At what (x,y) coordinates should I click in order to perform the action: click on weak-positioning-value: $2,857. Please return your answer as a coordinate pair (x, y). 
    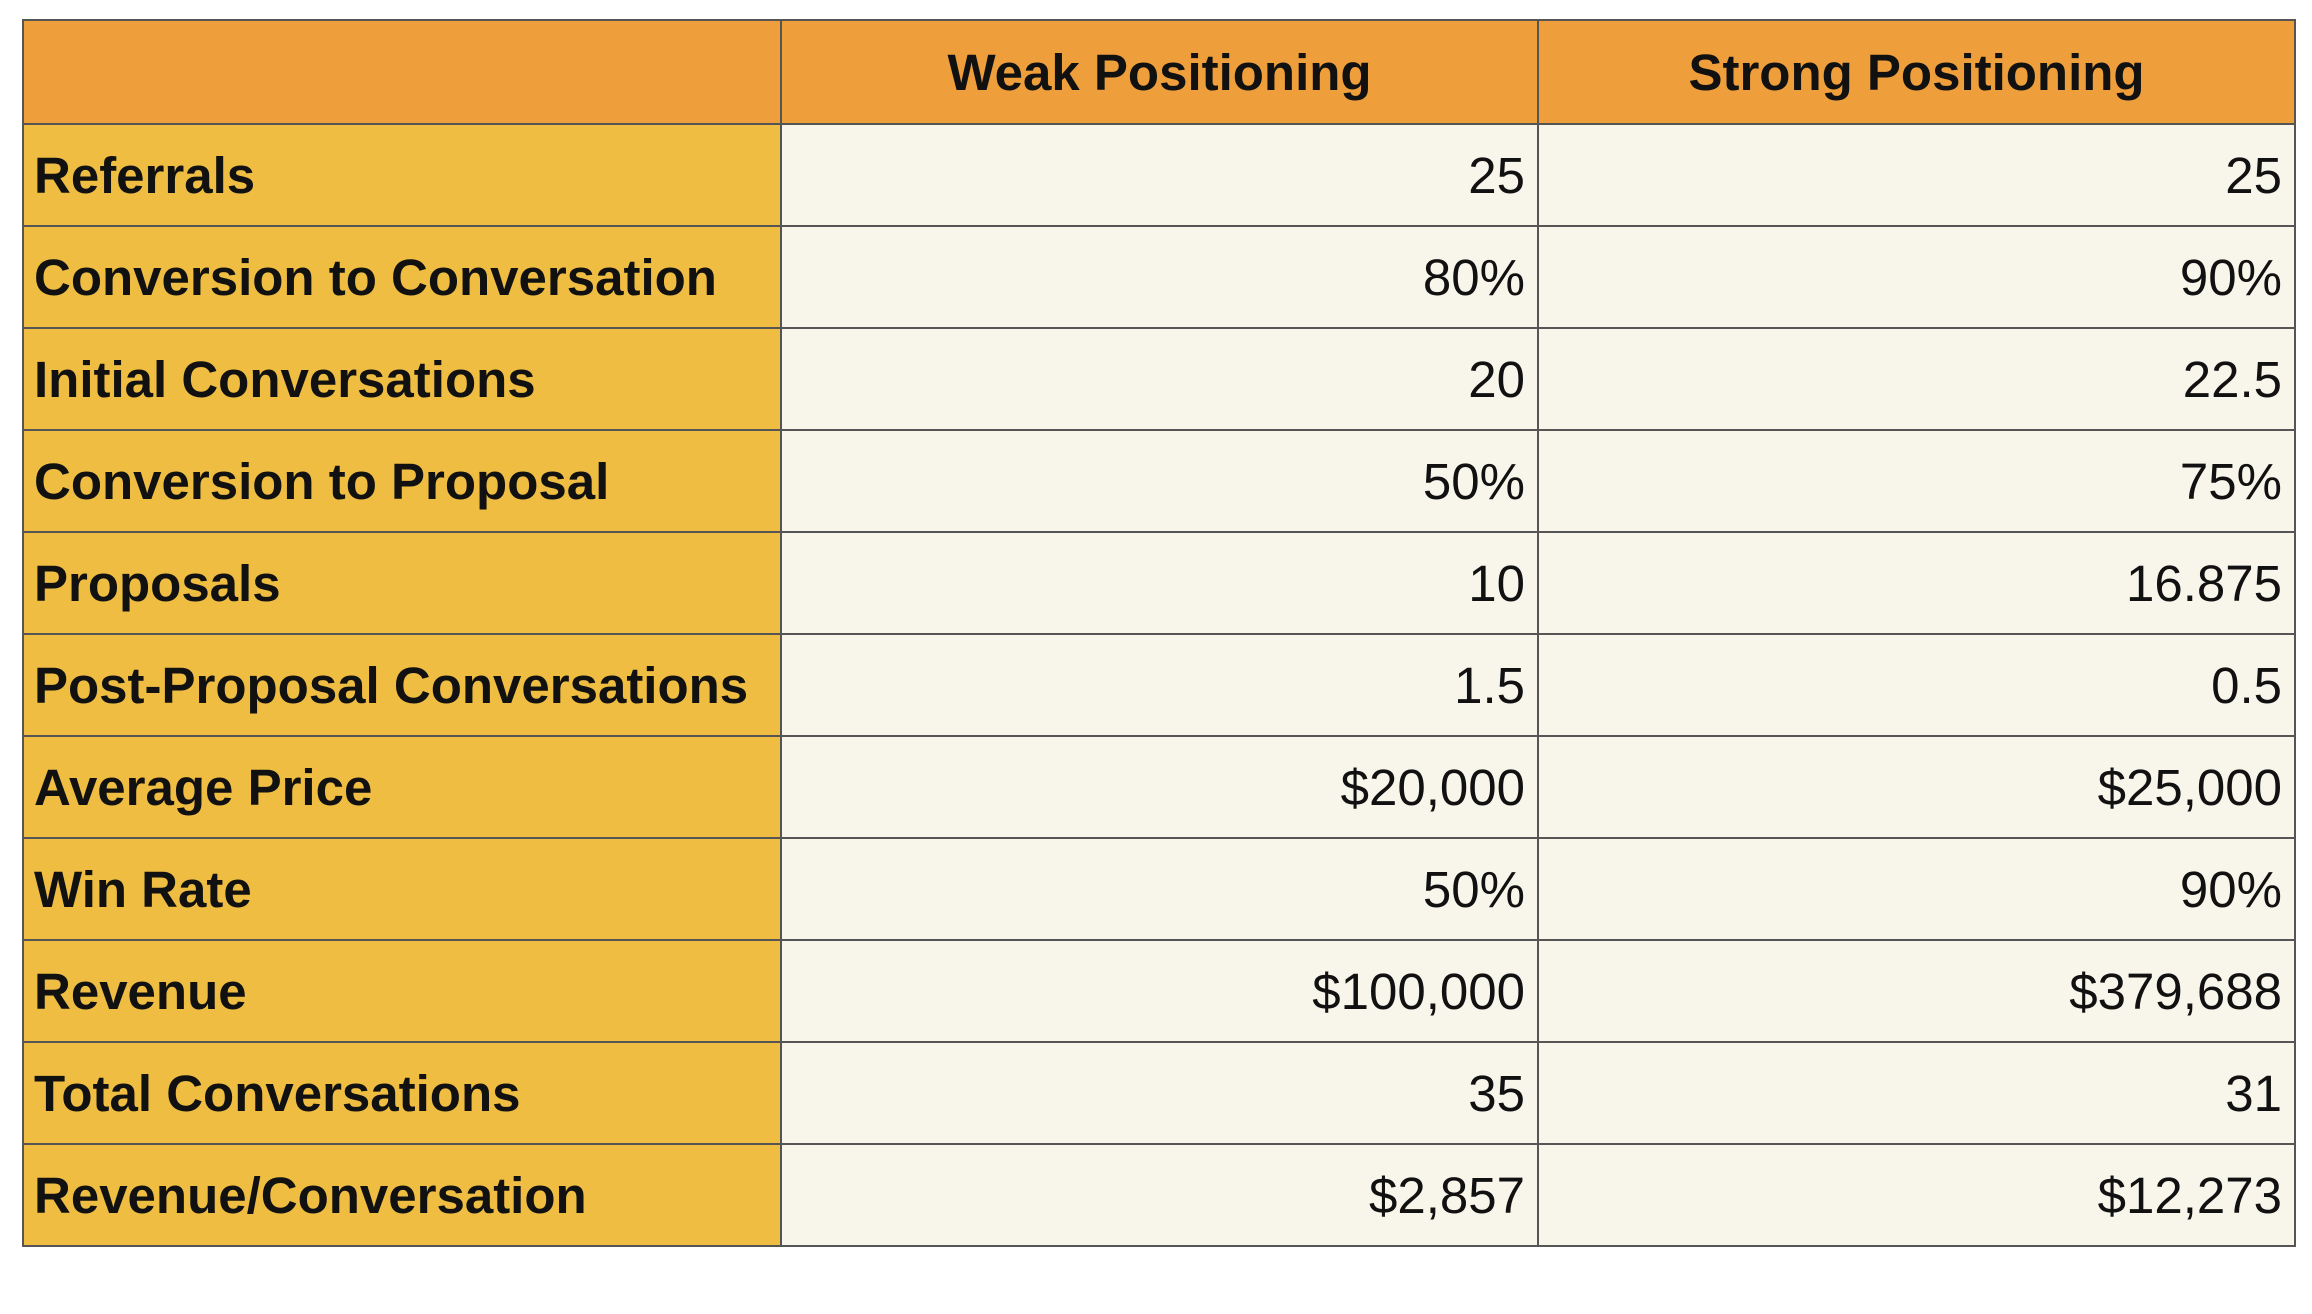
    Looking at the image, I should click on (1159, 1195).